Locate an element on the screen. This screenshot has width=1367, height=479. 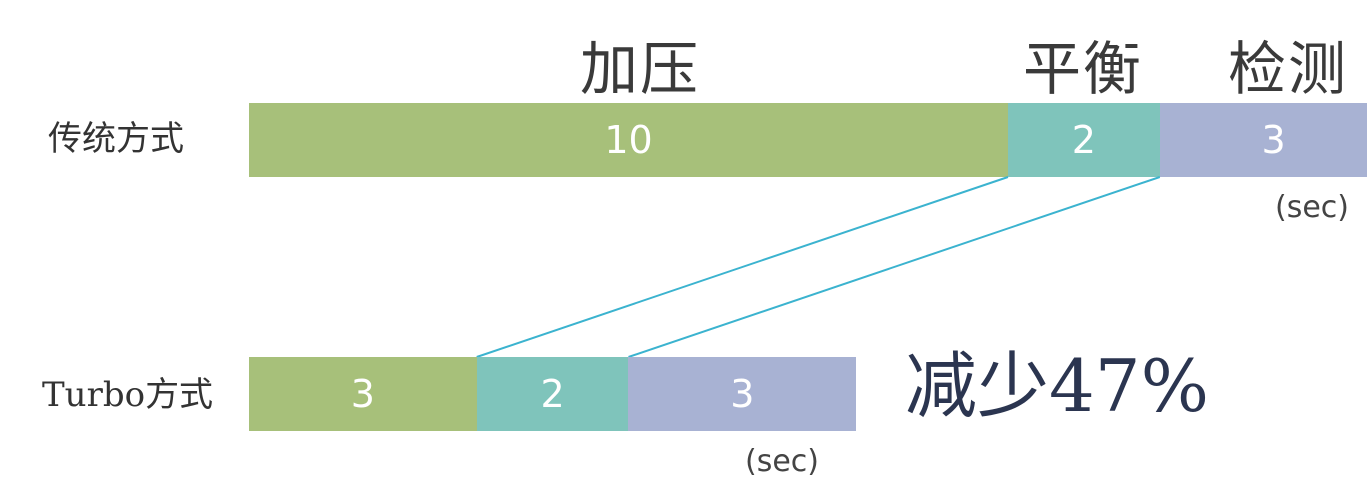
bar-segment-turbo-pressurize: 3 is located at coordinates (363, 394).